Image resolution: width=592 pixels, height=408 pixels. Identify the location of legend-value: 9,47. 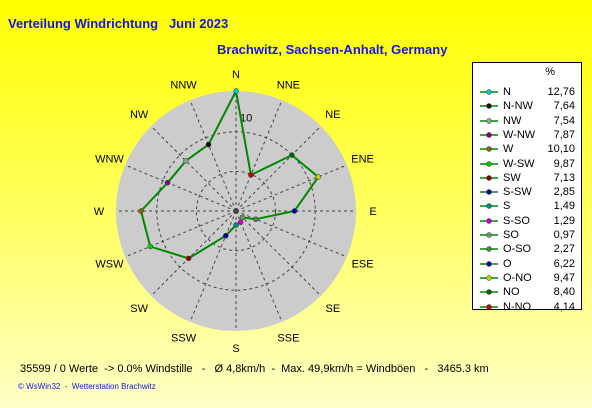
(564, 277).